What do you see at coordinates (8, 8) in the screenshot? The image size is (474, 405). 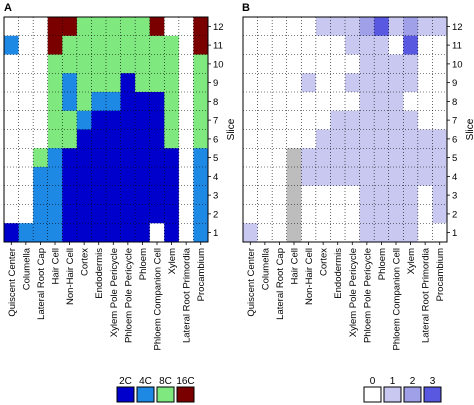 I see `panel-label-a: A` at bounding box center [8, 8].